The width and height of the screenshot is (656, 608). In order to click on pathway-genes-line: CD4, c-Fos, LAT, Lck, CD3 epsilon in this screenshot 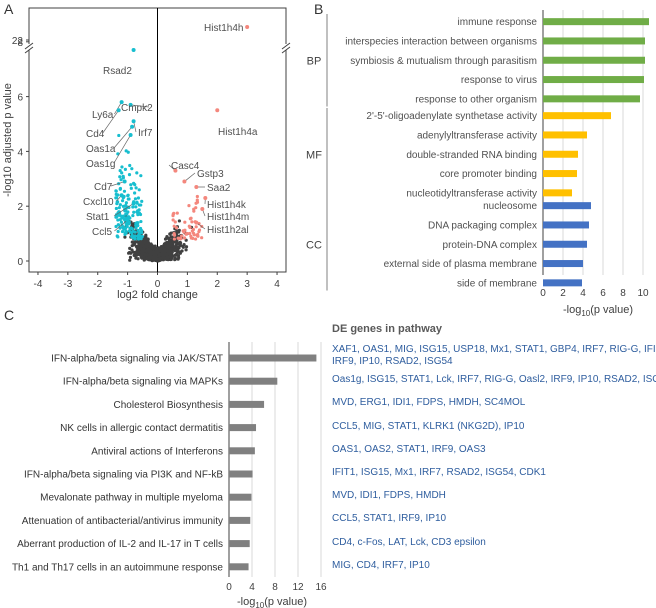, I will do `click(409, 542)`.